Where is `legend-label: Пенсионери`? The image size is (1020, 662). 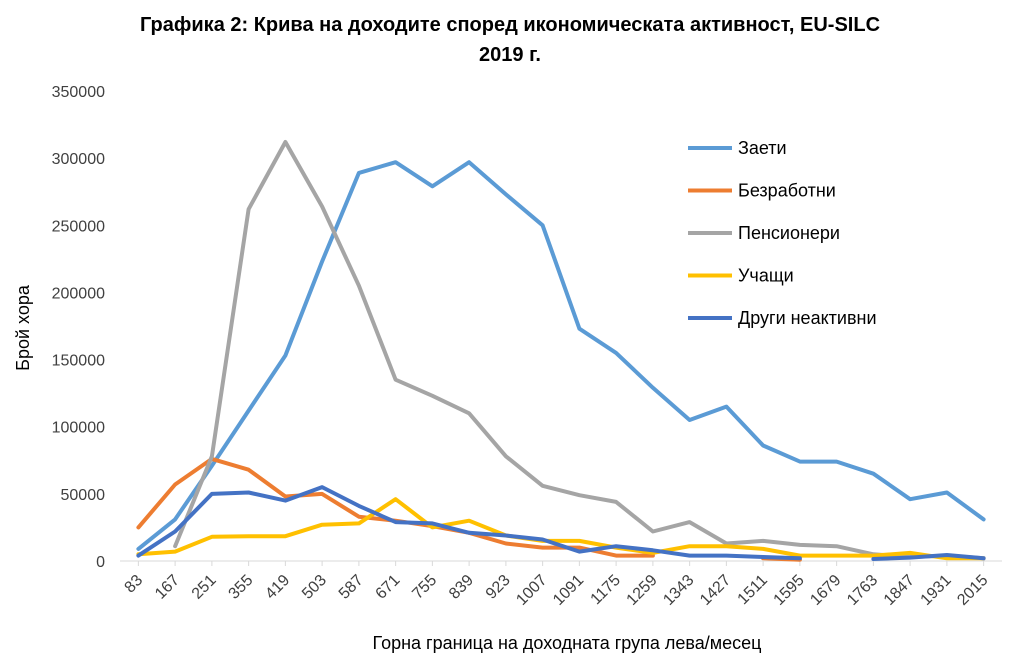 legend-label: Пенсионери is located at coordinates (789, 233).